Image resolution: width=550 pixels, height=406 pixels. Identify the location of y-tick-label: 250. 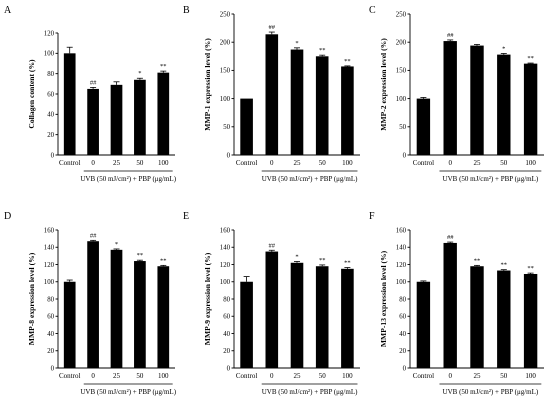
(225, 14).